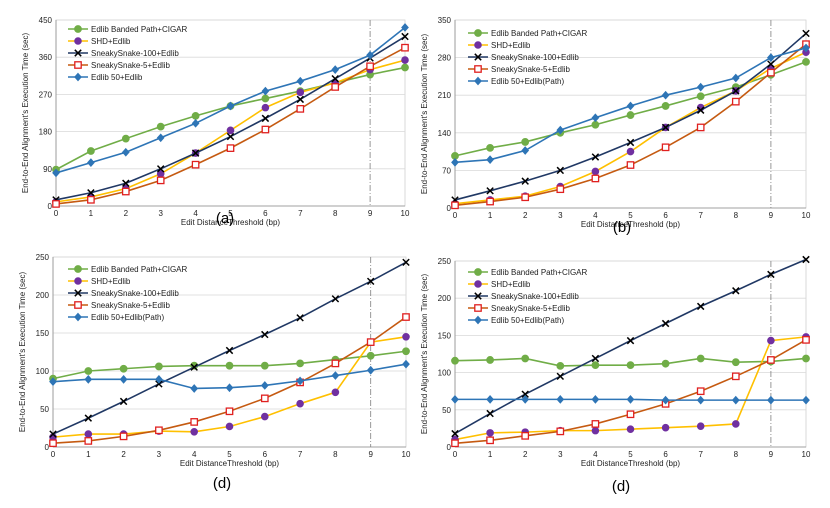 The width and height of the screenshot is (830, 508). Describe the element at coordinates (449, 208) in the screenshot. I see `y-tick-label: 0` at that location.